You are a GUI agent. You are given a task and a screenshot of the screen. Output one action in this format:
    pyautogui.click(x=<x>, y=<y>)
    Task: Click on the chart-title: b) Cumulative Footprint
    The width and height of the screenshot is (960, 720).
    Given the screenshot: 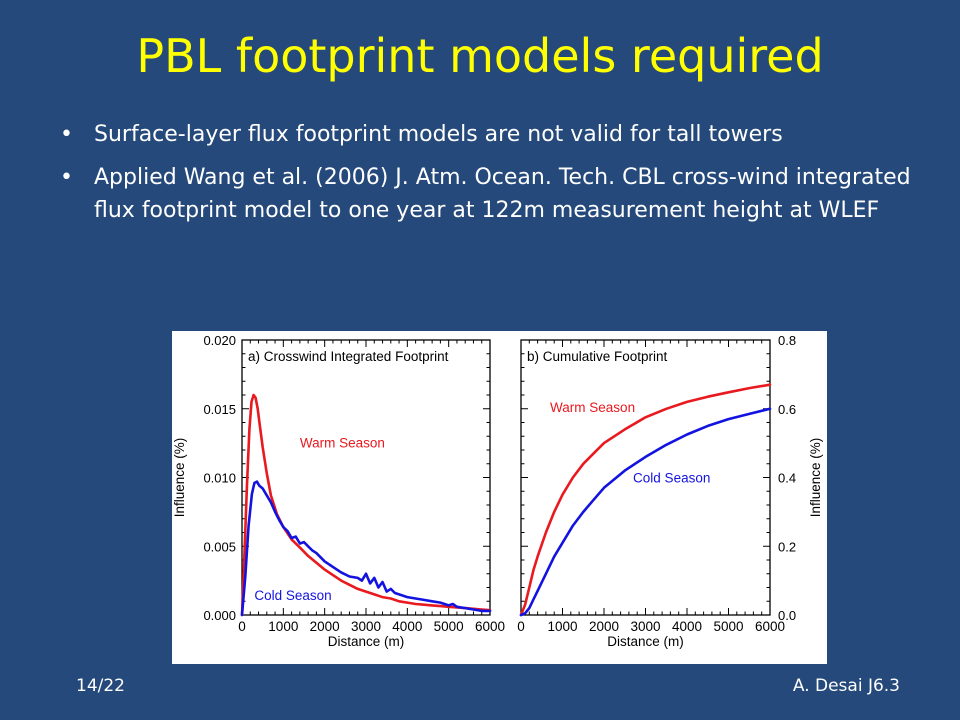 What is the action you would take?
    pyautogui.click(x=597, y=356)
    